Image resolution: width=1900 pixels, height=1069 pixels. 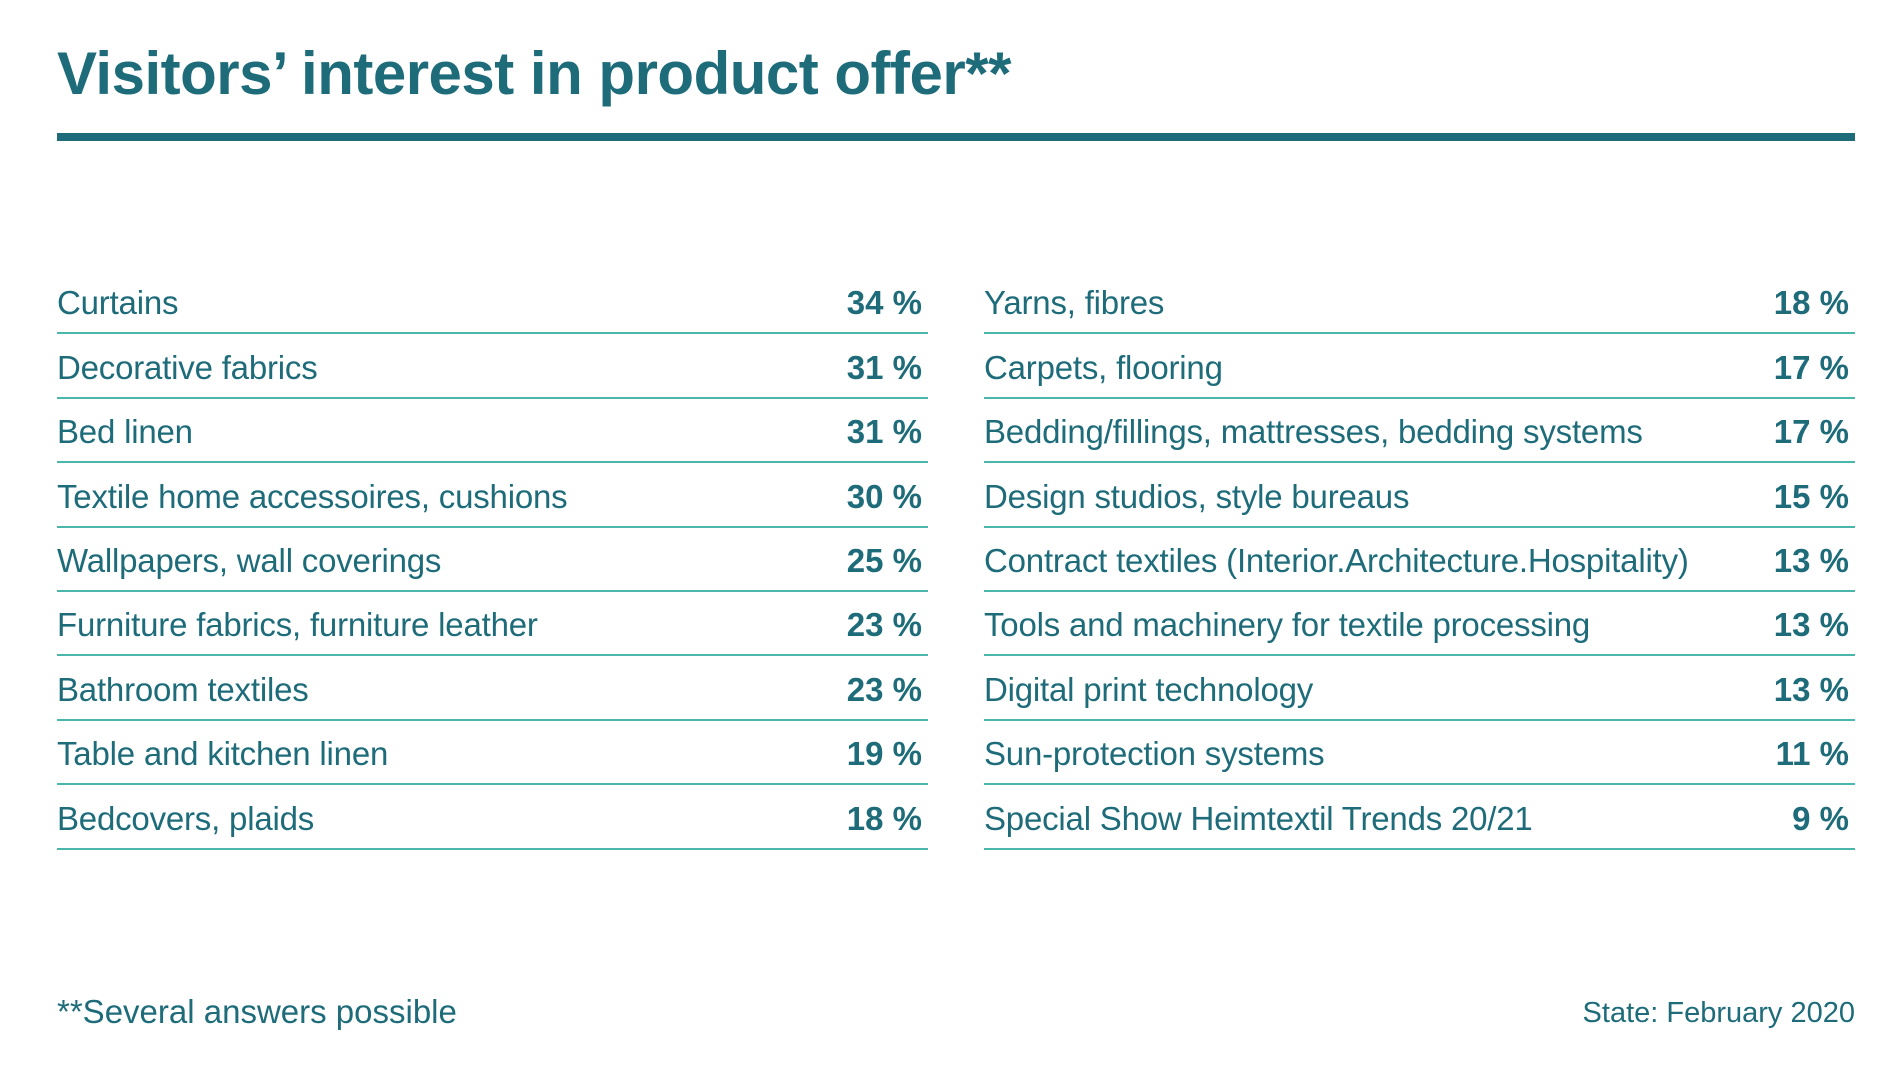 What do you see at coordinates (884, 754) in the screenshot?
I see `row-value: 19 %` at bounding box center [884, 754].